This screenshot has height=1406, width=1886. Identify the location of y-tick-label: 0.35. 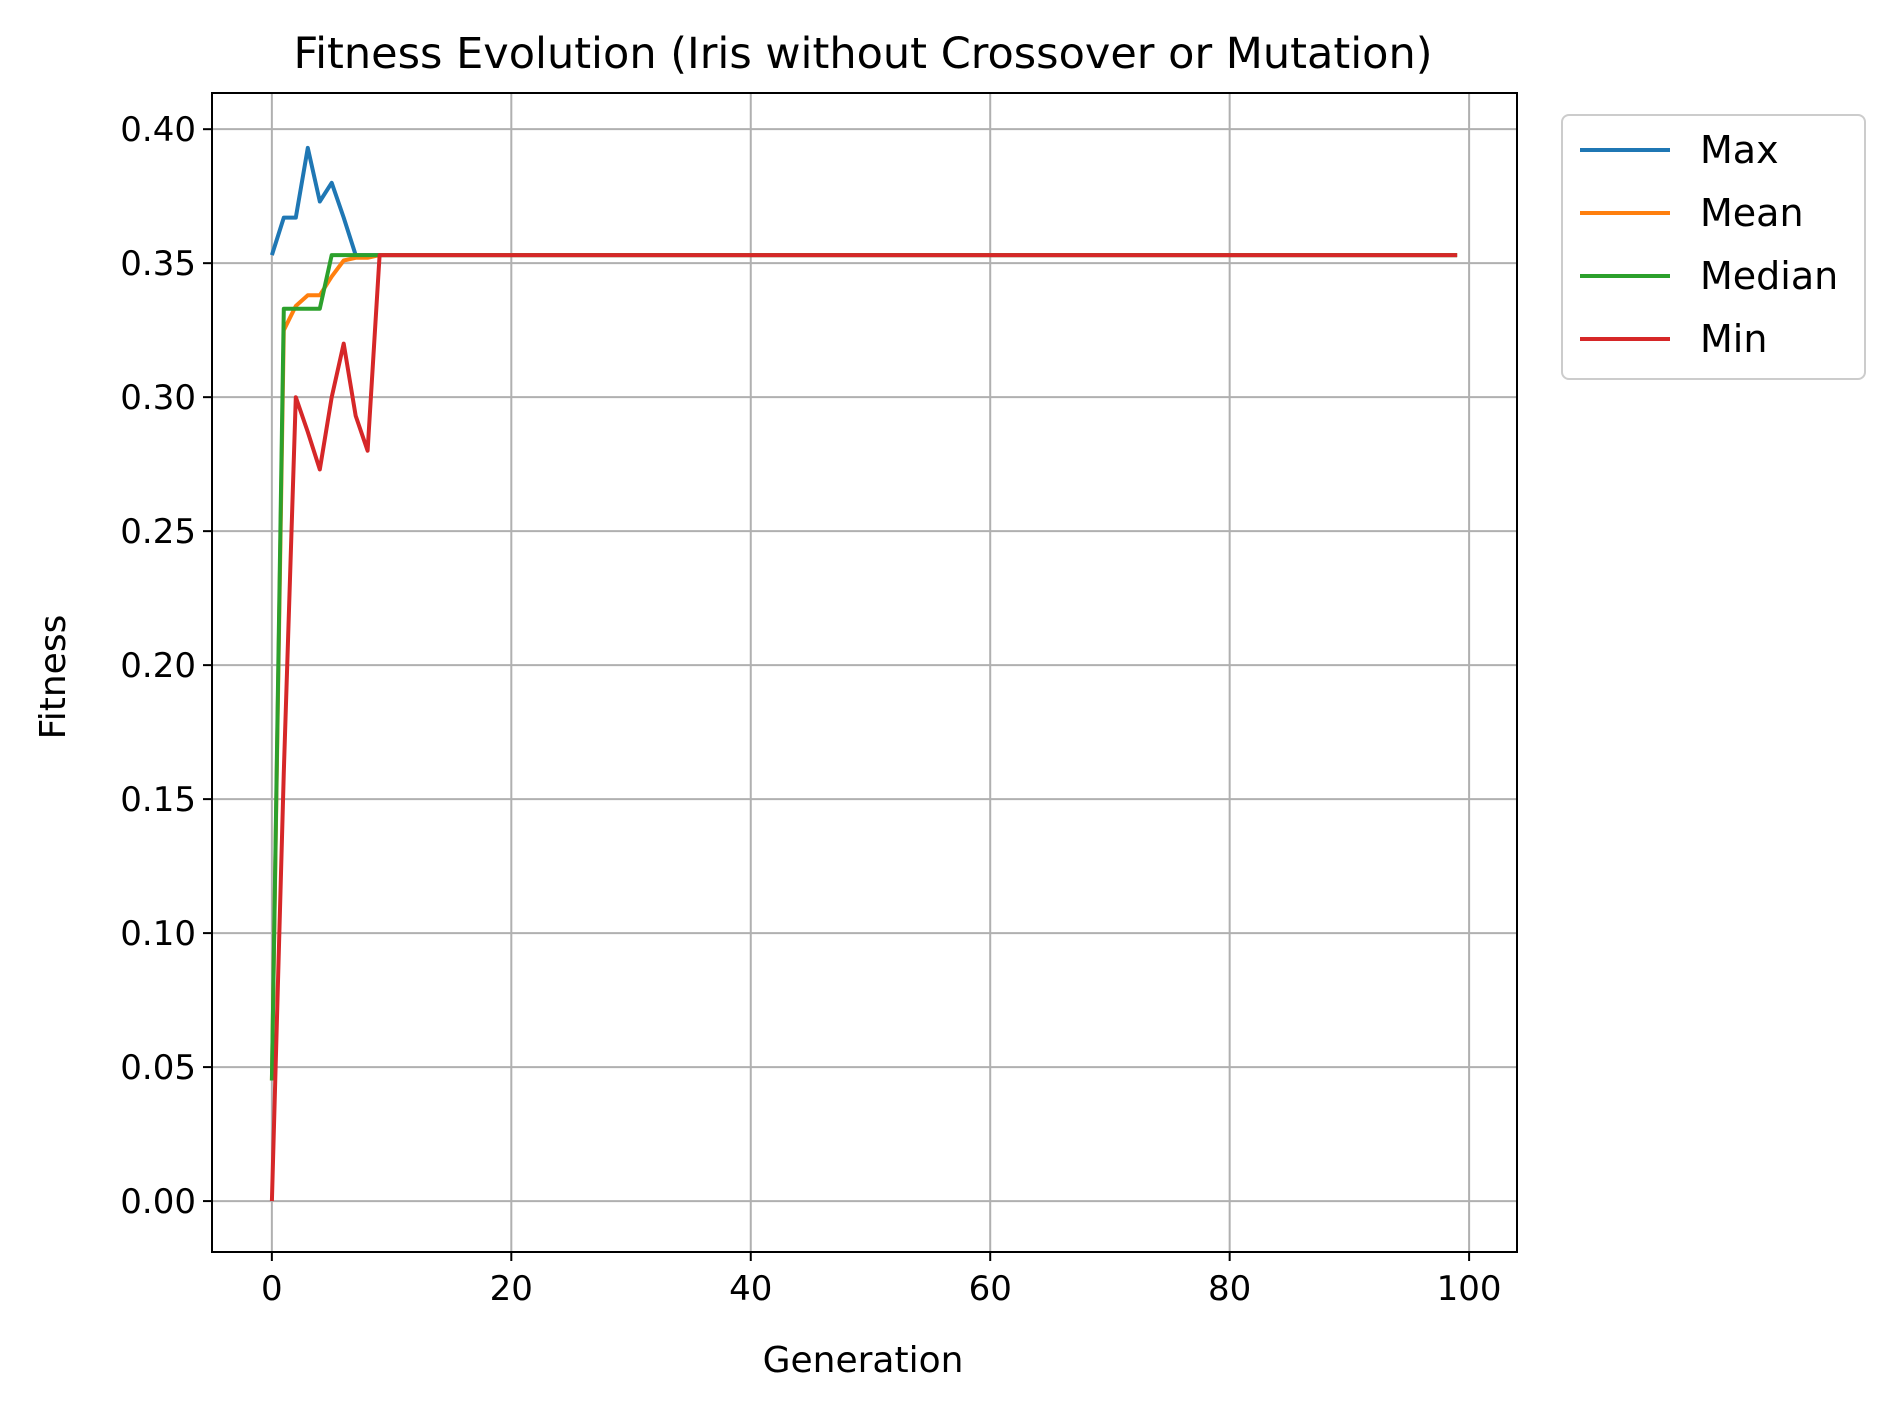
(158, 264).